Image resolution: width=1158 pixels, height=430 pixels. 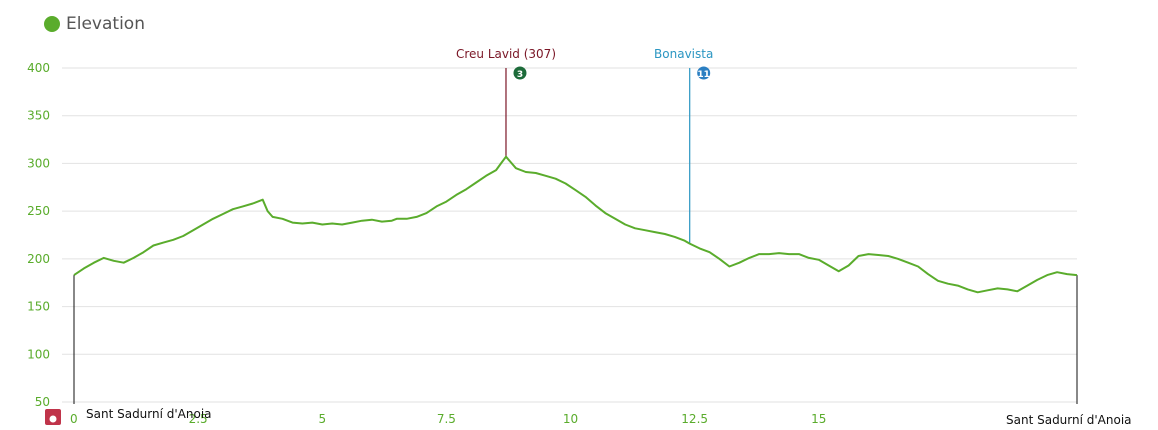 What do you see at coordinates (446, 419) in the screenshot?
I see `x-tick-label: 7.5` at bounding box center [446, 419].